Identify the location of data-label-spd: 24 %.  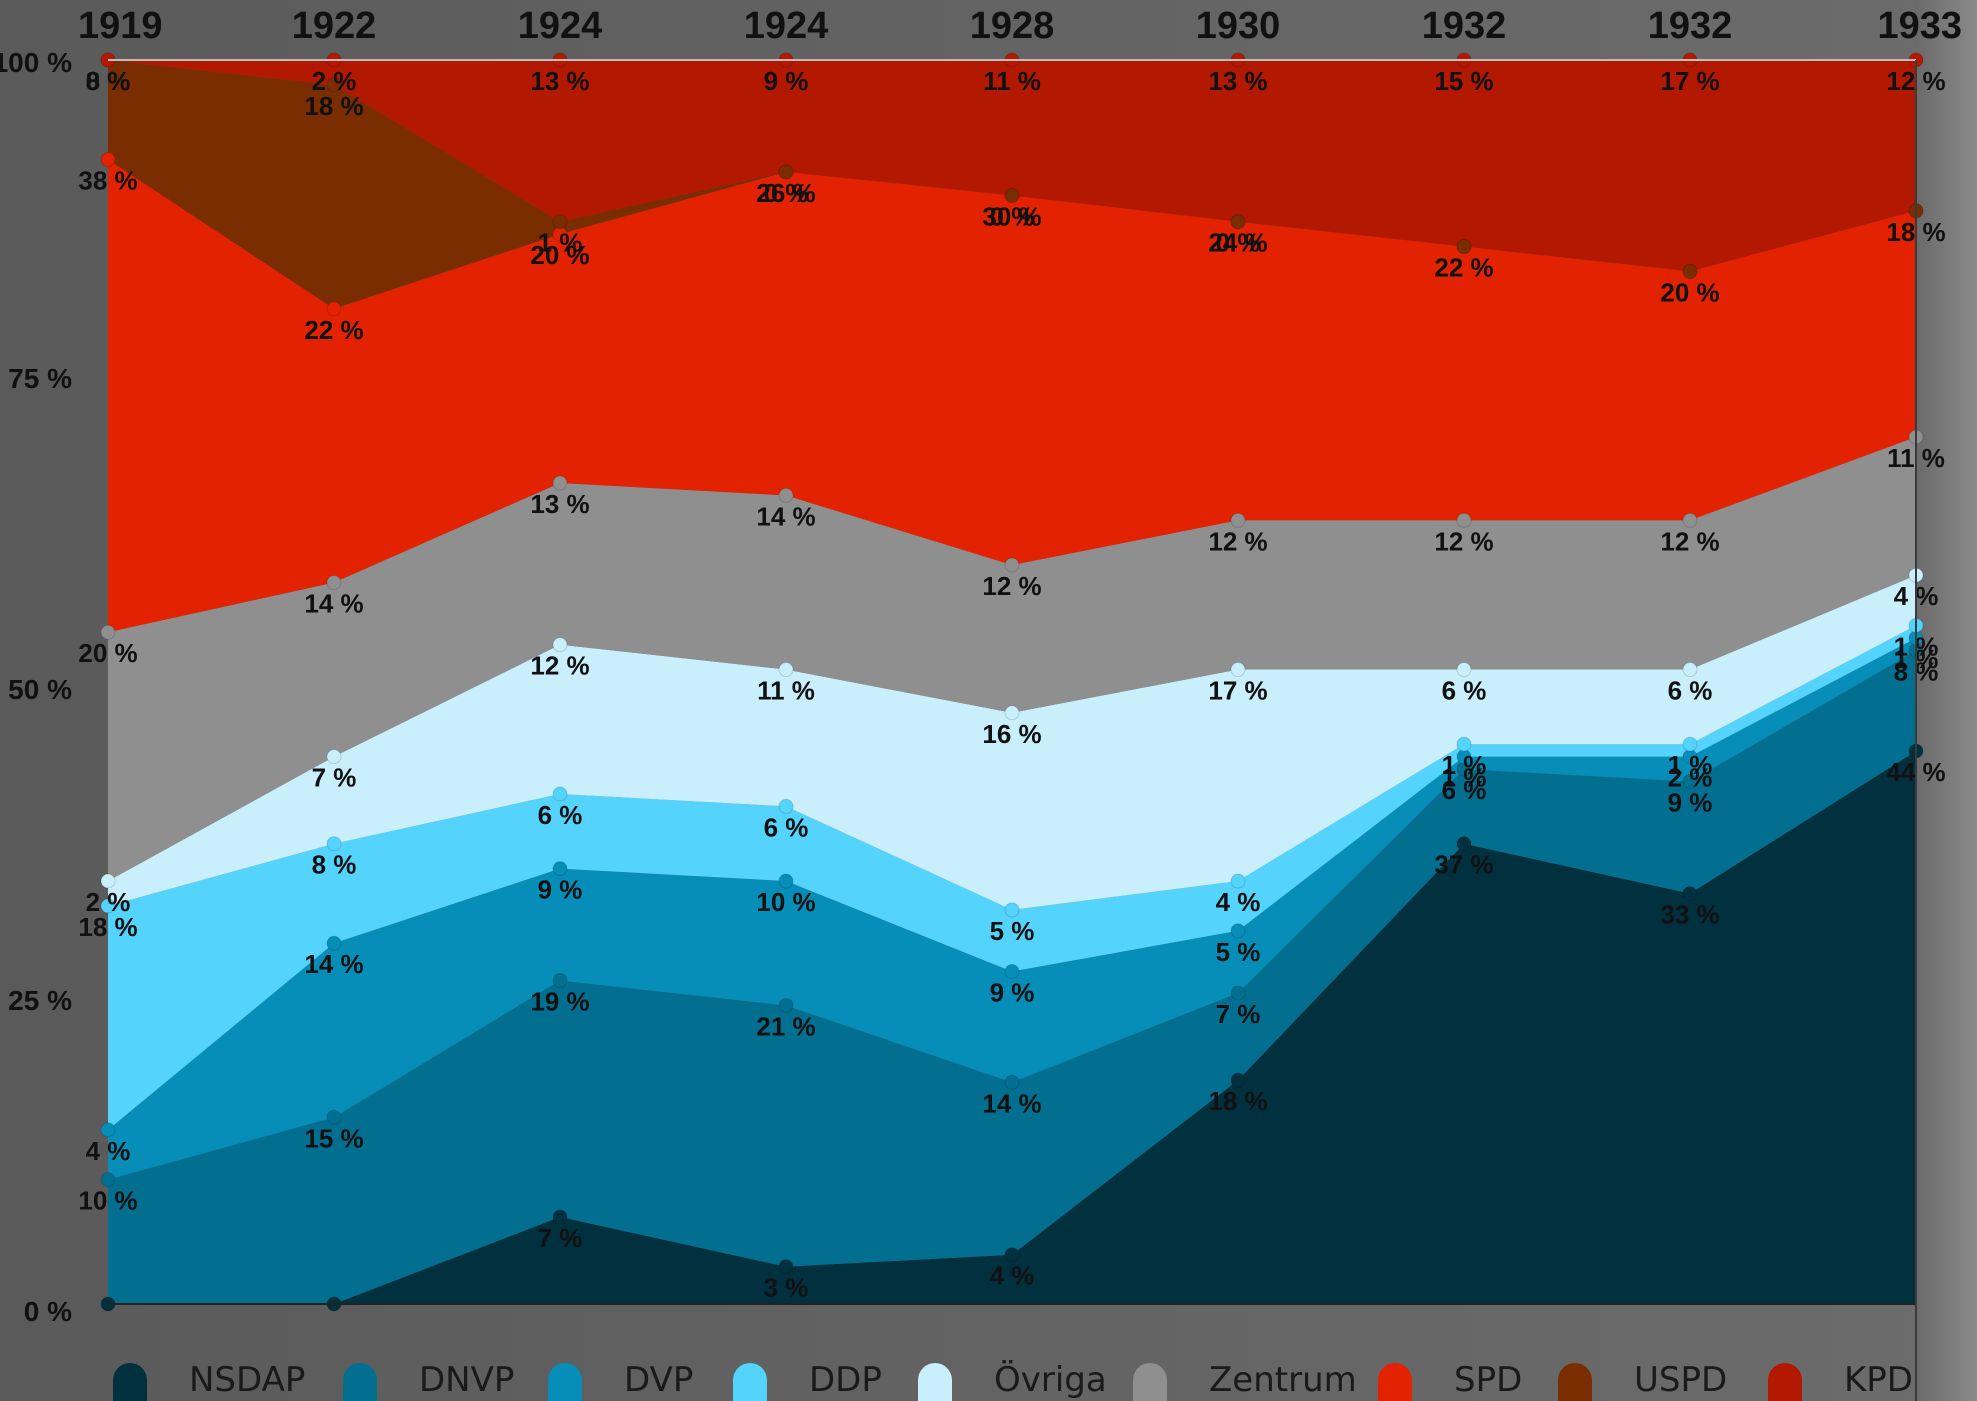
(1237, 243).